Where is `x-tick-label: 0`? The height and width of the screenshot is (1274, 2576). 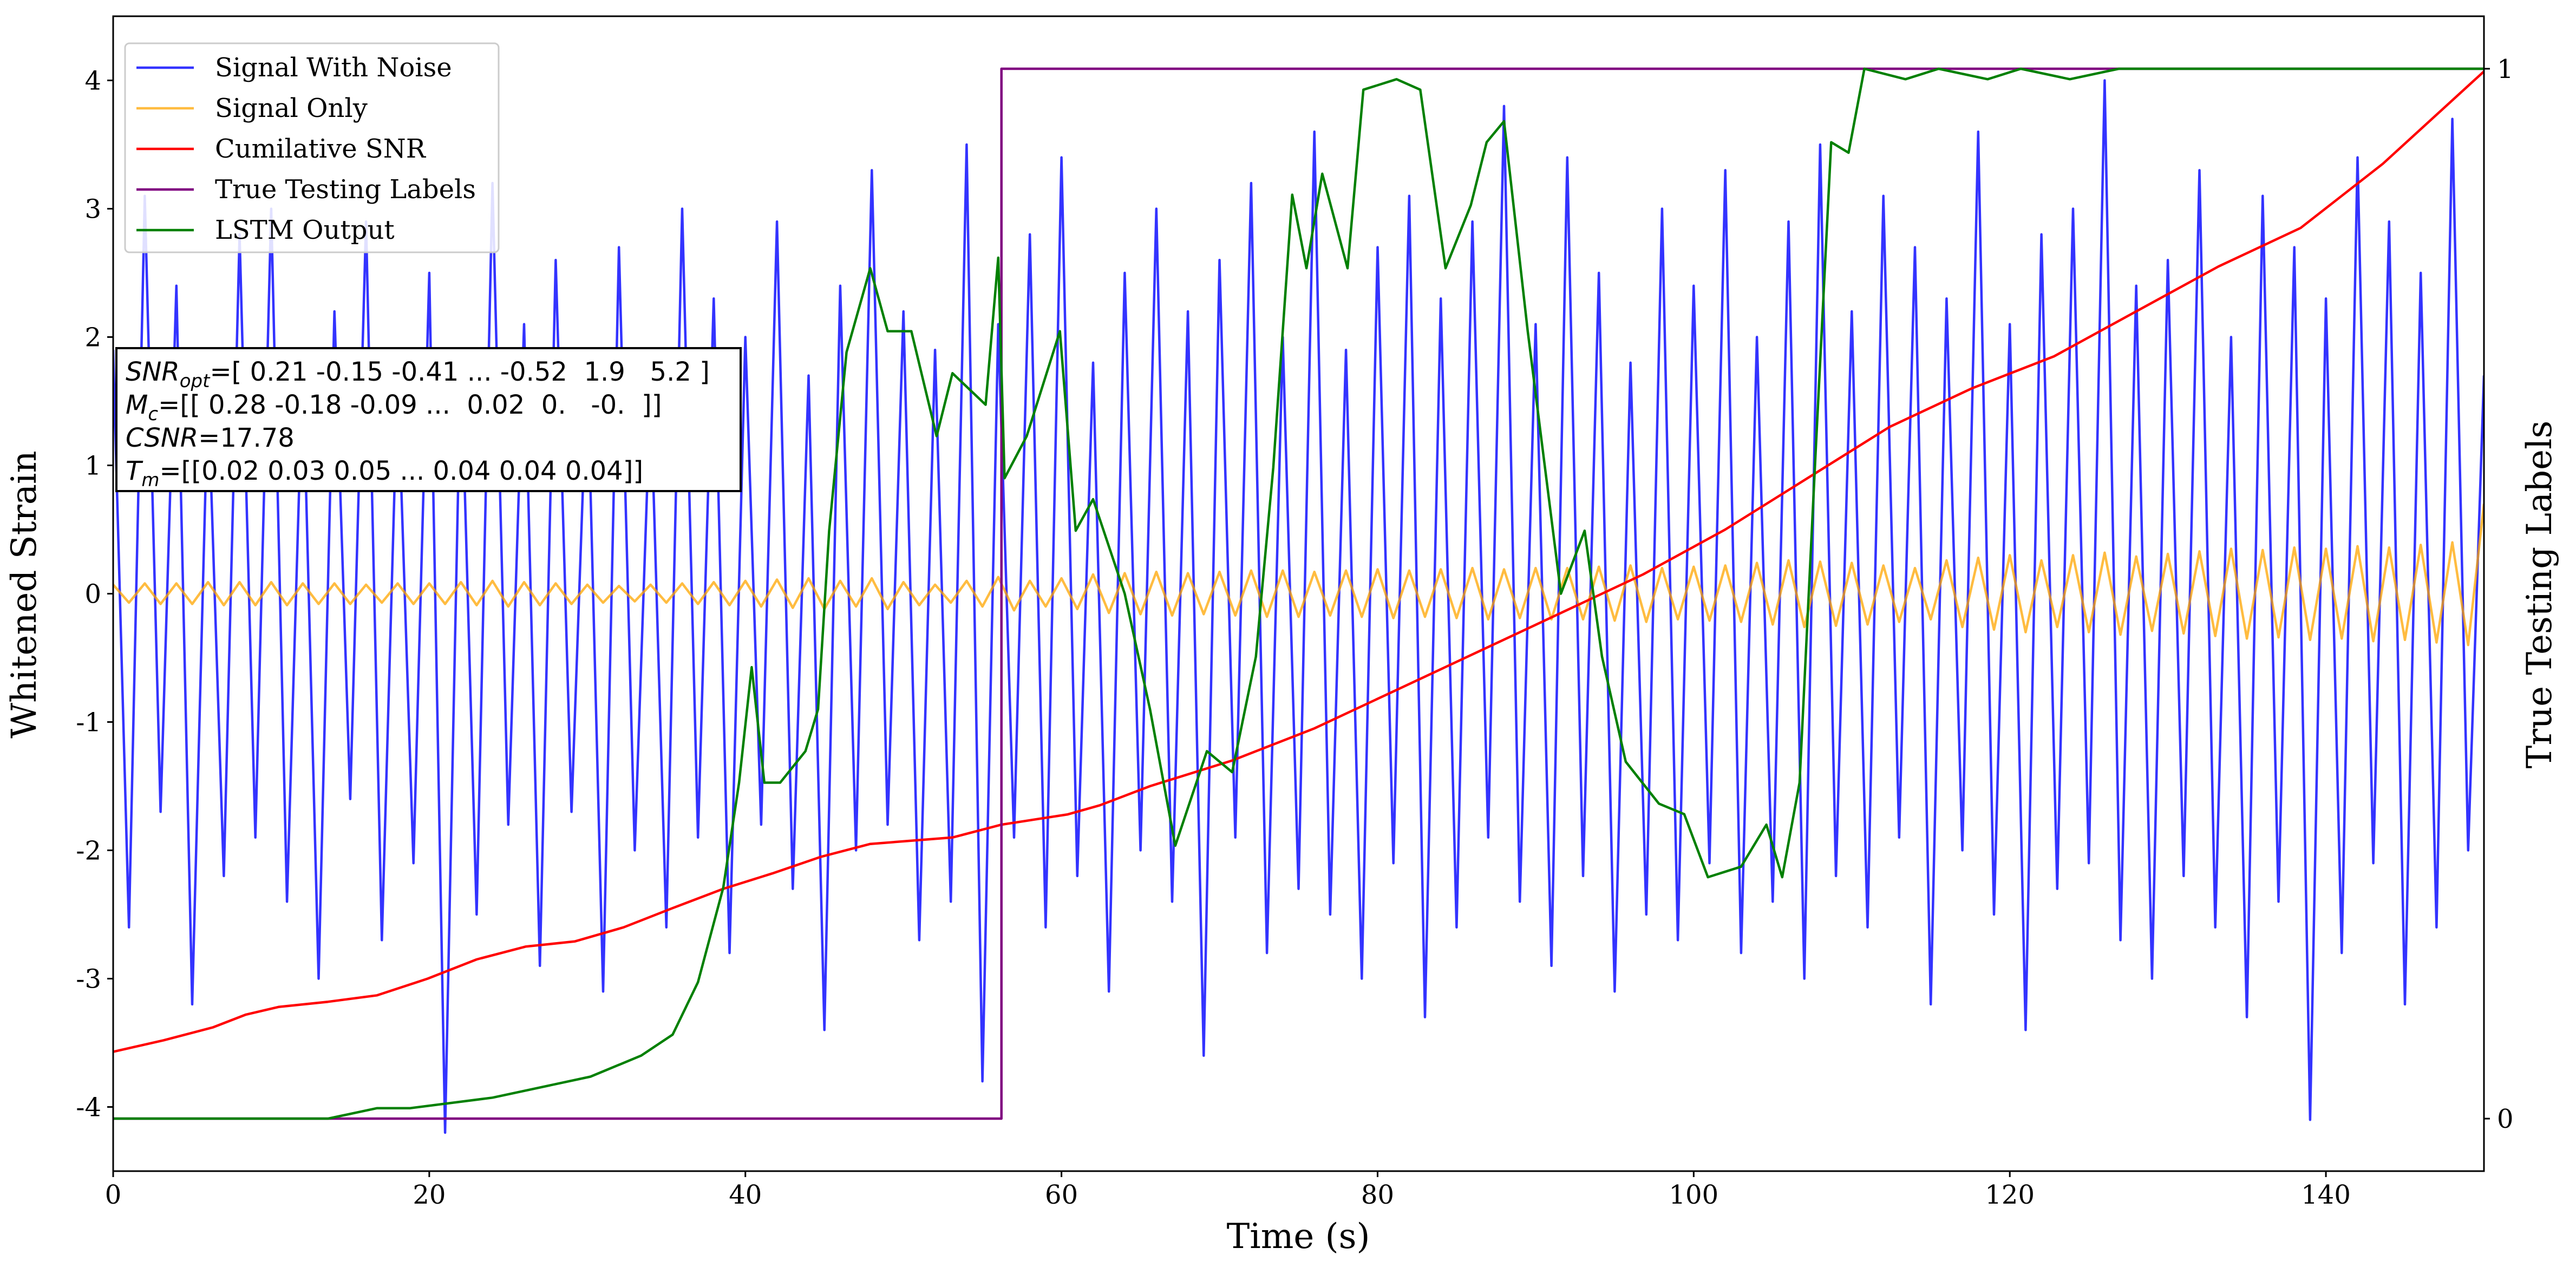
x-tick-label: 0 is located at coordinates (113, 1195).